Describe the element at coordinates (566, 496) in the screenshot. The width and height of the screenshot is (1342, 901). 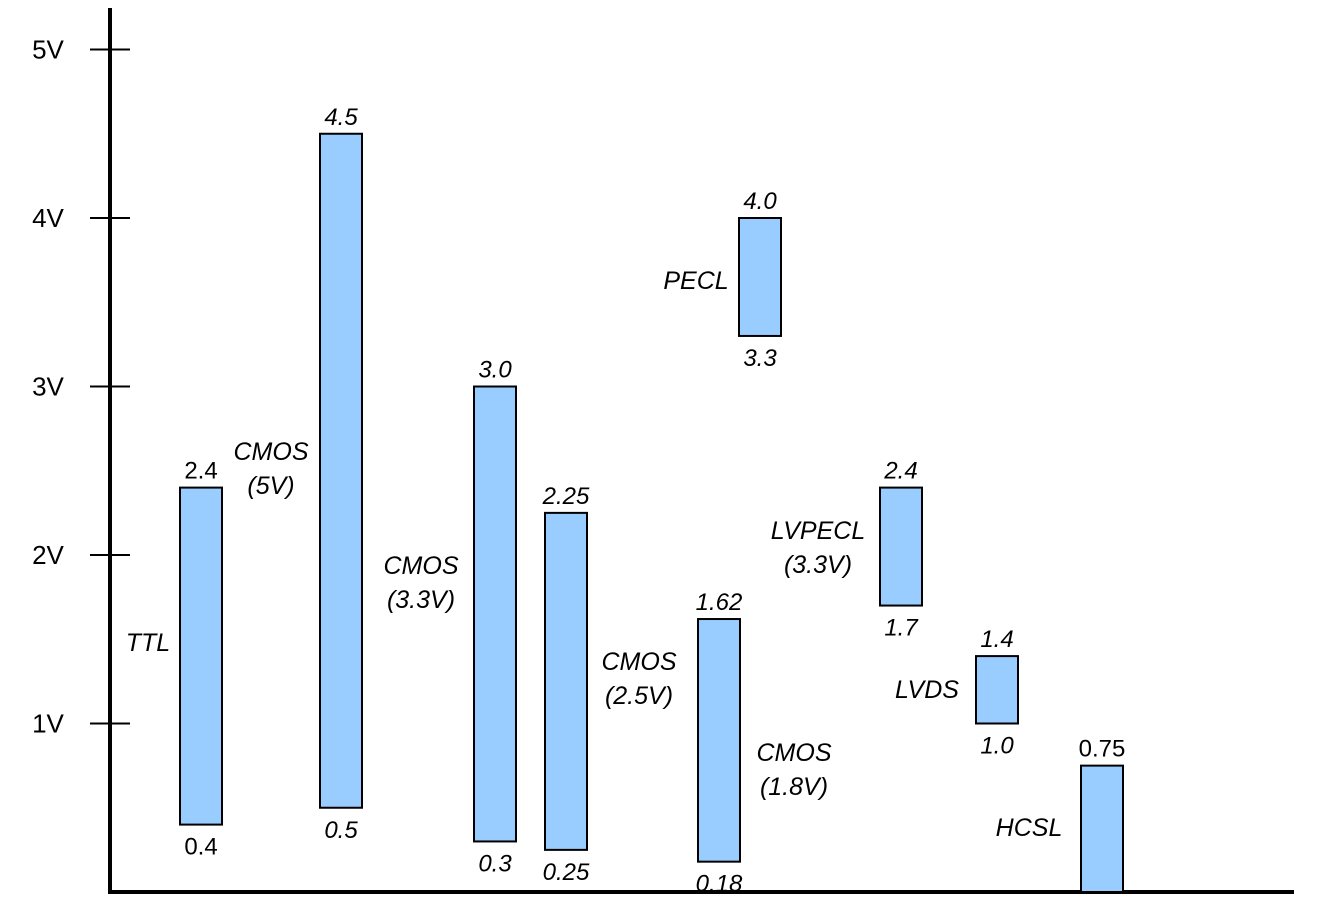
I see `high-value-label: 2.25` at that location.